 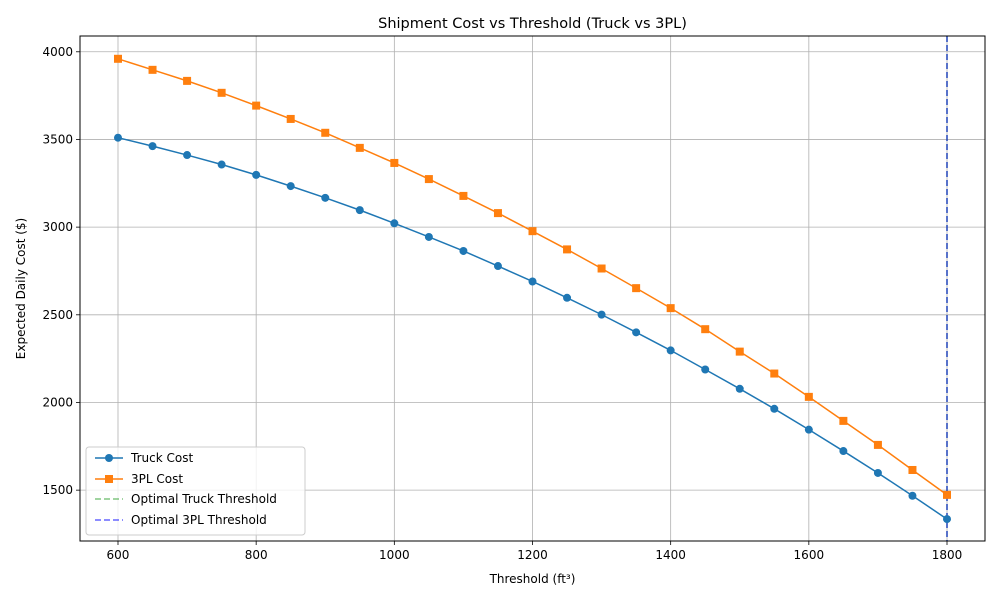 I want to click on legend-label-3pl: 3PL Cost, so click(x=157, y=479).